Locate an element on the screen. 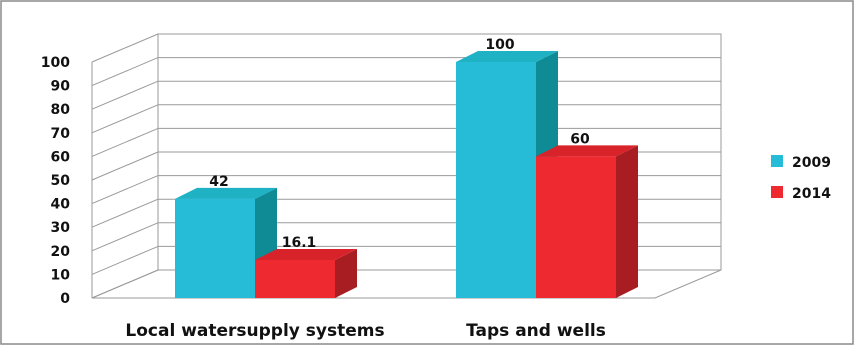  y-axis: 0 10 20 30 40 50 60 70 80 90 100 is located at coordinates (55, 181).